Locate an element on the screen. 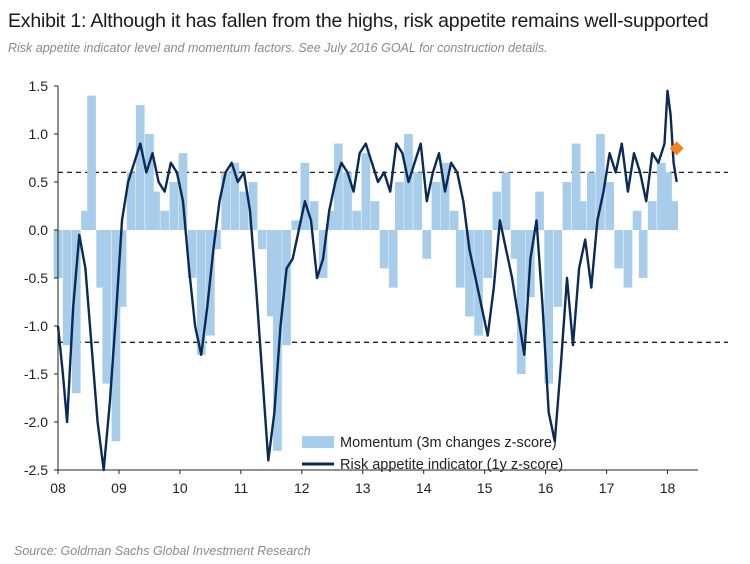 The height and width of the screenshot is (564, 750). y-tick-label: 1.0 is located at coordinates (39, 134).